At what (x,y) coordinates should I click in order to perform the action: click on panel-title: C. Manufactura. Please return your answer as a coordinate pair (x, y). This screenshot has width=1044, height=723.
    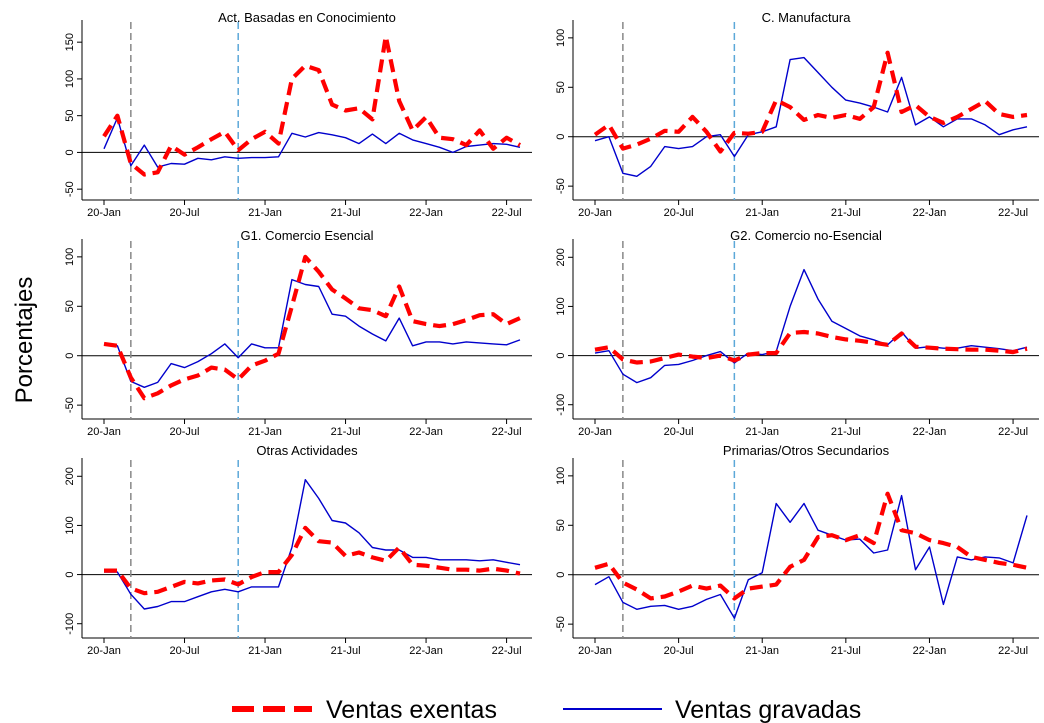
    Looking at the image, I should click on (807, 17).